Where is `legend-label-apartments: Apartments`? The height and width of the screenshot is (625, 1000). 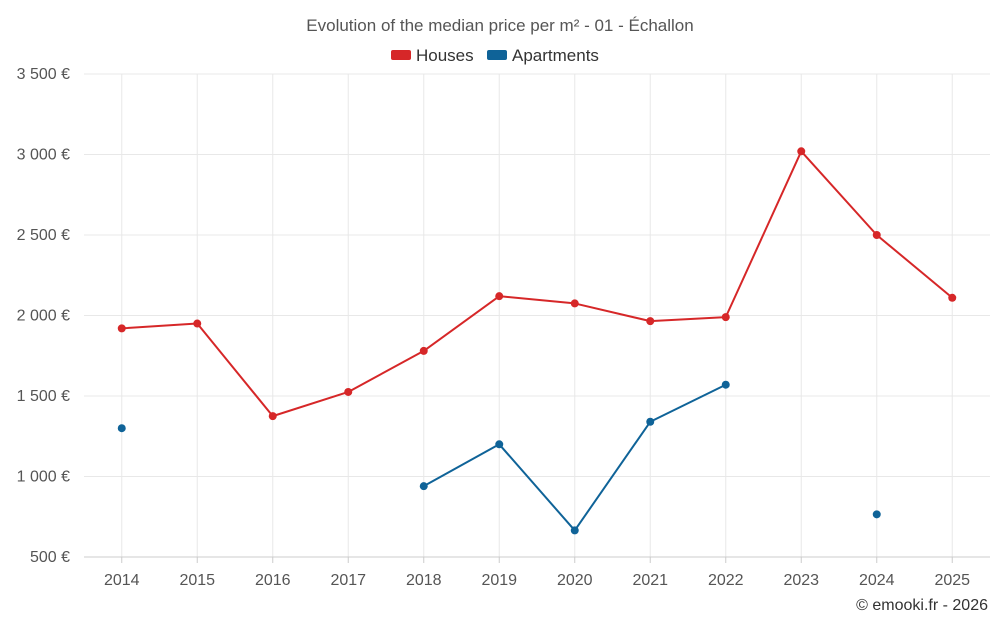 legend-label-apartments: Apartments is located at coordinates (555, 55).